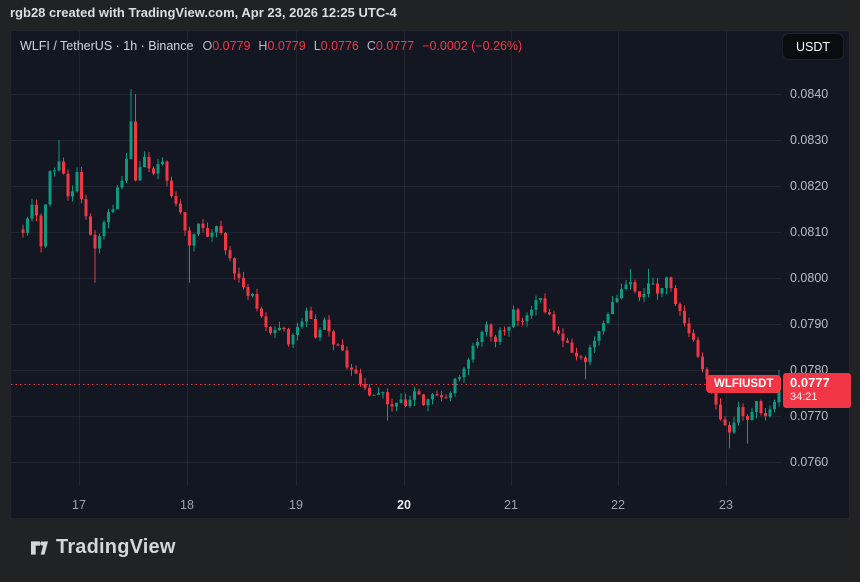  I want to click on last-price-axis-label: 0.0777 34:21, so click(817, 390).